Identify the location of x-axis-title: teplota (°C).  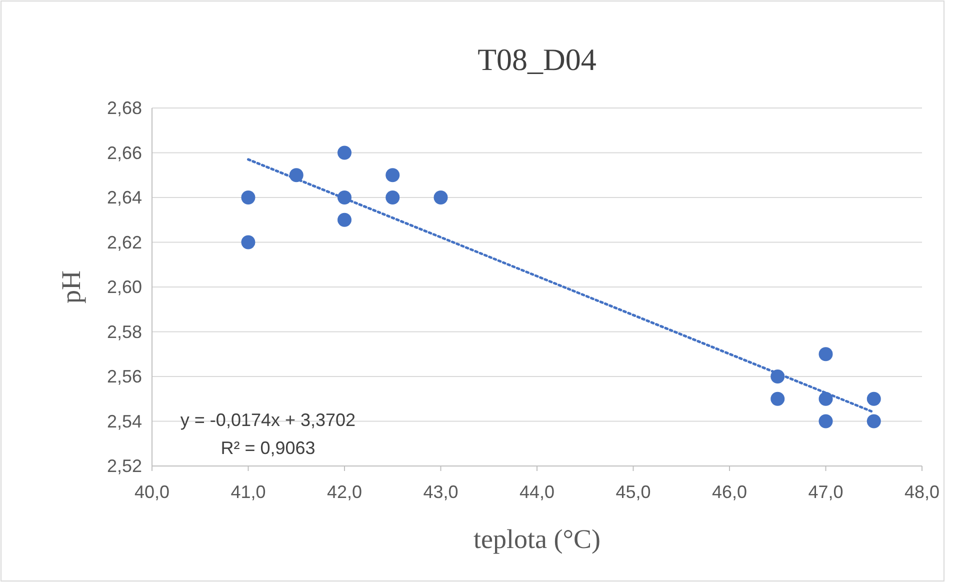
(537, 539).